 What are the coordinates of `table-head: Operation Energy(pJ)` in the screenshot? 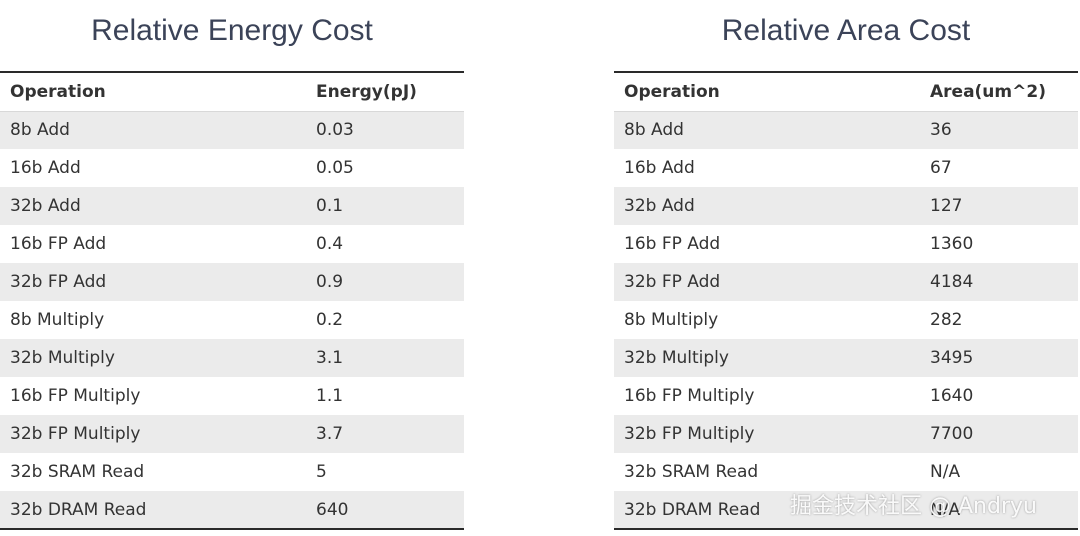 It's located at (232, 92).